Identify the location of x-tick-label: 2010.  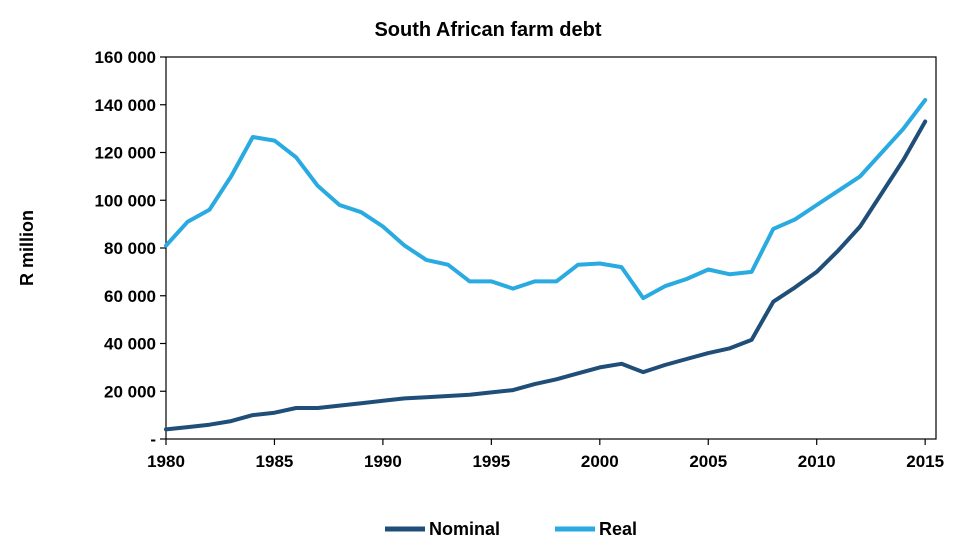
(817, 461).